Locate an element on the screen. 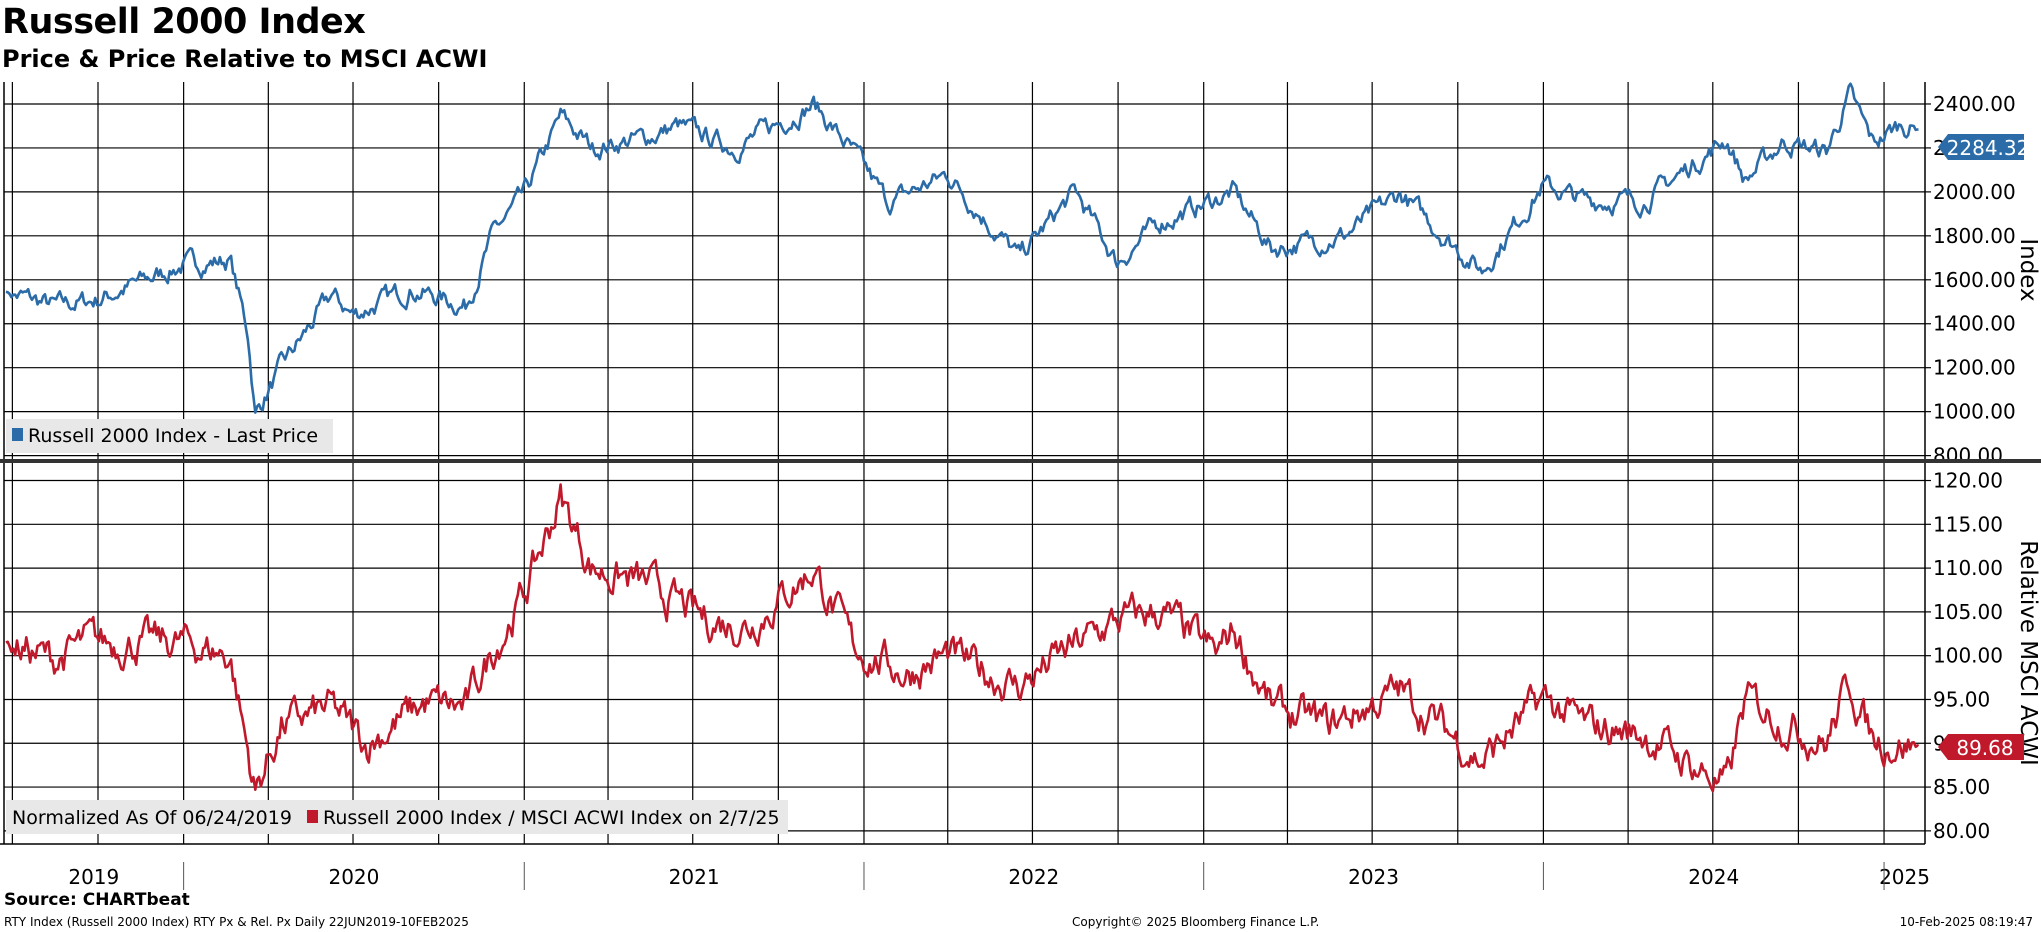 The image size is (2041, 932). ytick-label: 2400.00 is located at coordinates (1974, 104).